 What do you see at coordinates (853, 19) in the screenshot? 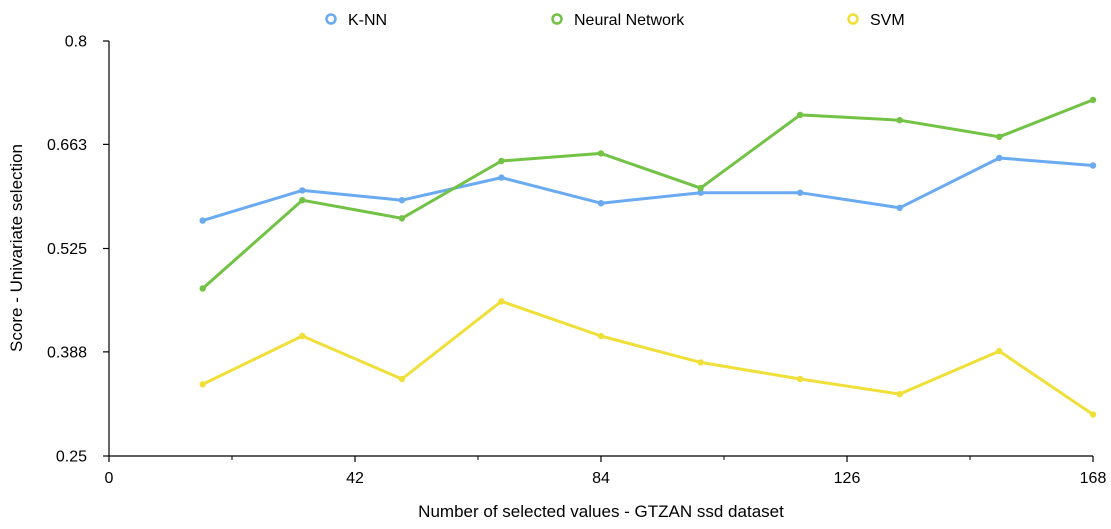
I see `legend-marker-svm` at bounding box center [853, 19].